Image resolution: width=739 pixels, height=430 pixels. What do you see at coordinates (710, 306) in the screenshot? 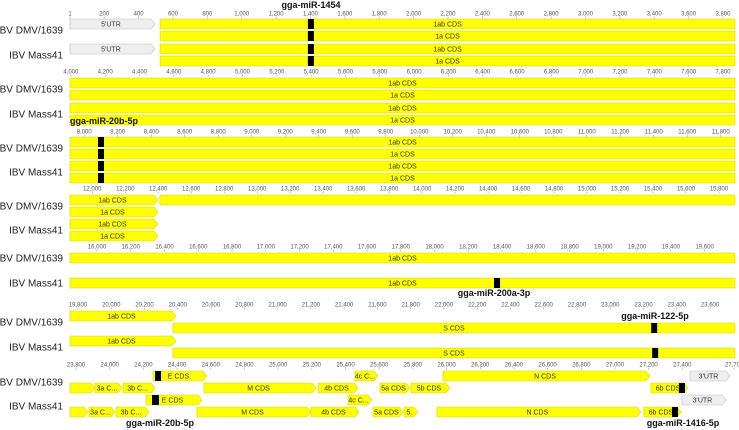
I see `ruler-tick-label: 23,600` at bounding box center [710, 306].